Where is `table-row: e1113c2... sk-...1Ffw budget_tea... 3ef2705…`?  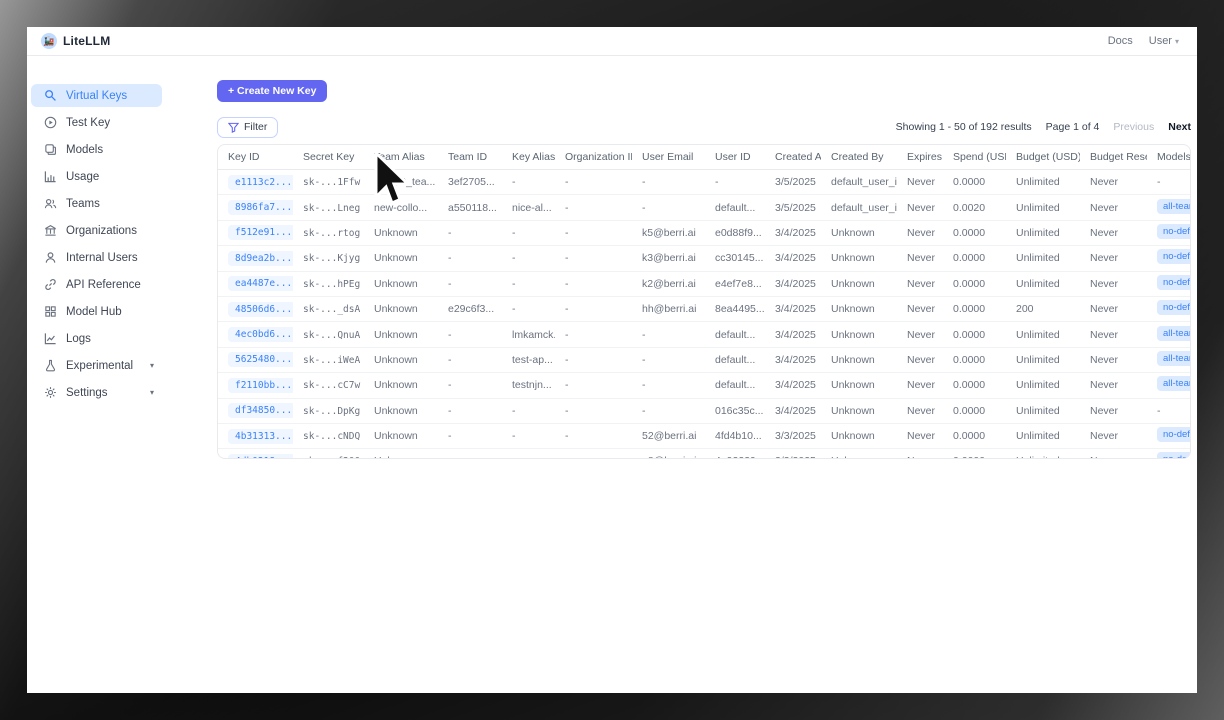
table-row: e1113c2... sk-...1Ffw budget_tea... 3ef2705… is located at coordinates (704, 182).